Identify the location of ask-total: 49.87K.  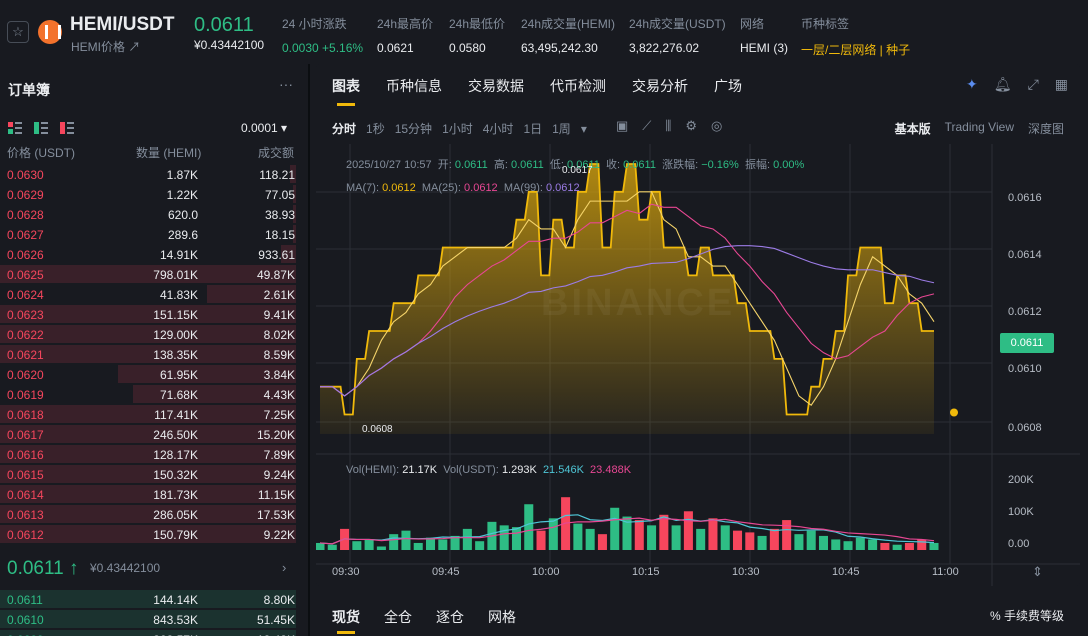
(275, 275).